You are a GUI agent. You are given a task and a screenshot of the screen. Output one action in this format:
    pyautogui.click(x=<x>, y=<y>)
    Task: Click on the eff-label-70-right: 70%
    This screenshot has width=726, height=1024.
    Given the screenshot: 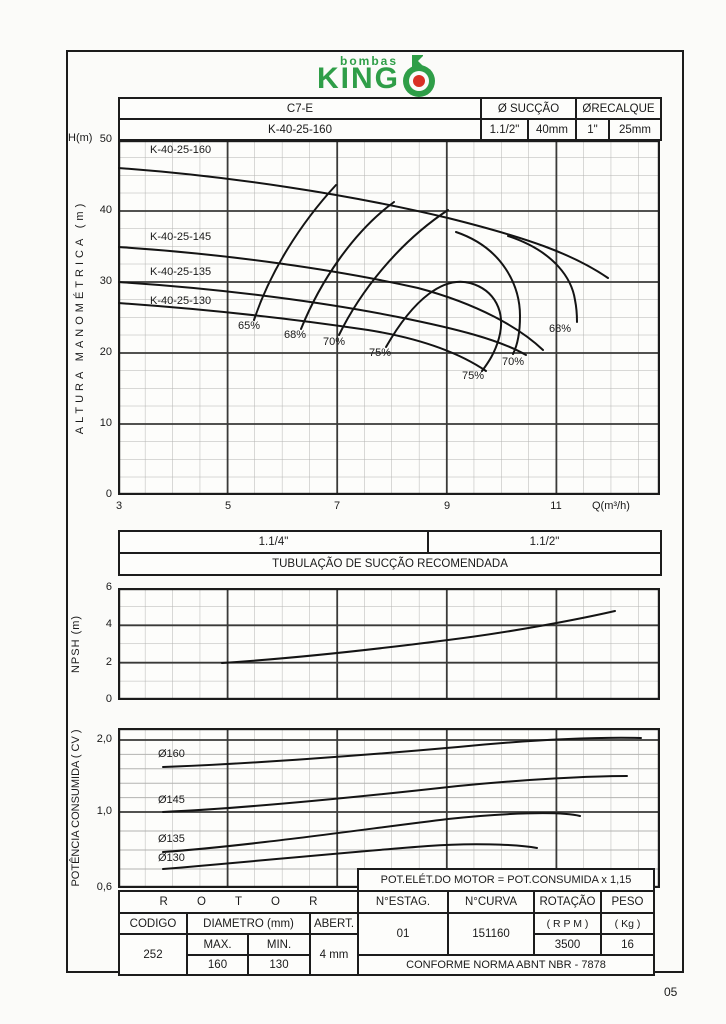 What is the action you would take?
    pyautogui.click(x=513, y=362)
    